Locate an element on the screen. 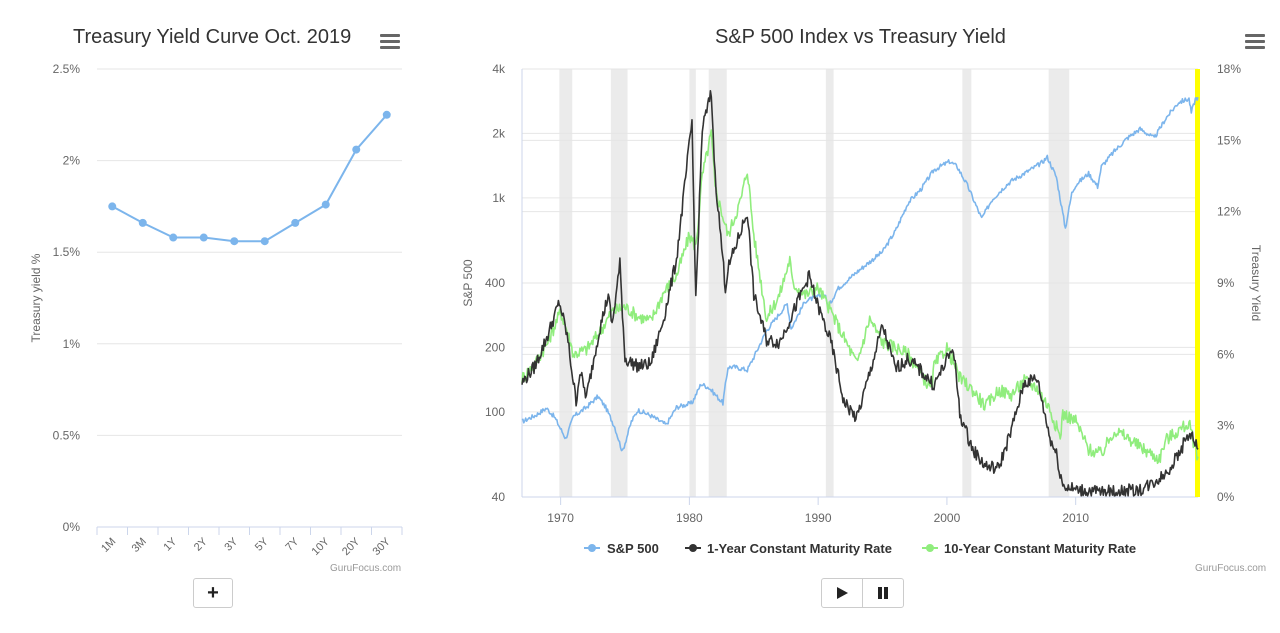 Image resolution: width=1280 pixels, height=633 pixels. legend-item-10-year: 10-Year Constant Maturity Rate is located at coordinates (1029, 548).